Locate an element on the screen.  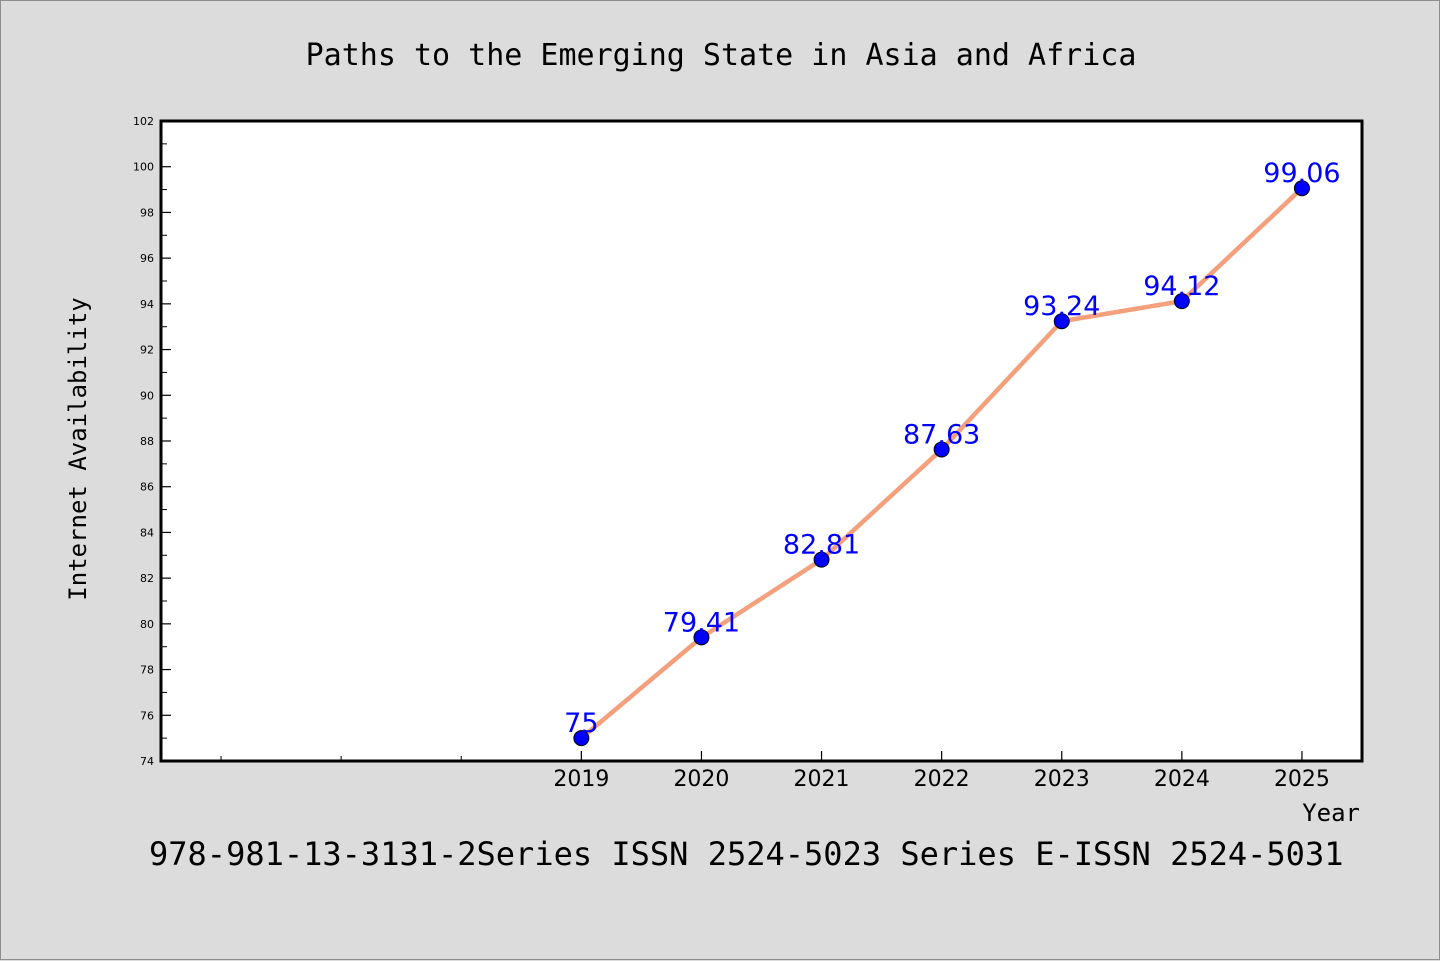
y-tick-label: 102 is located at coordinates (143, 121).